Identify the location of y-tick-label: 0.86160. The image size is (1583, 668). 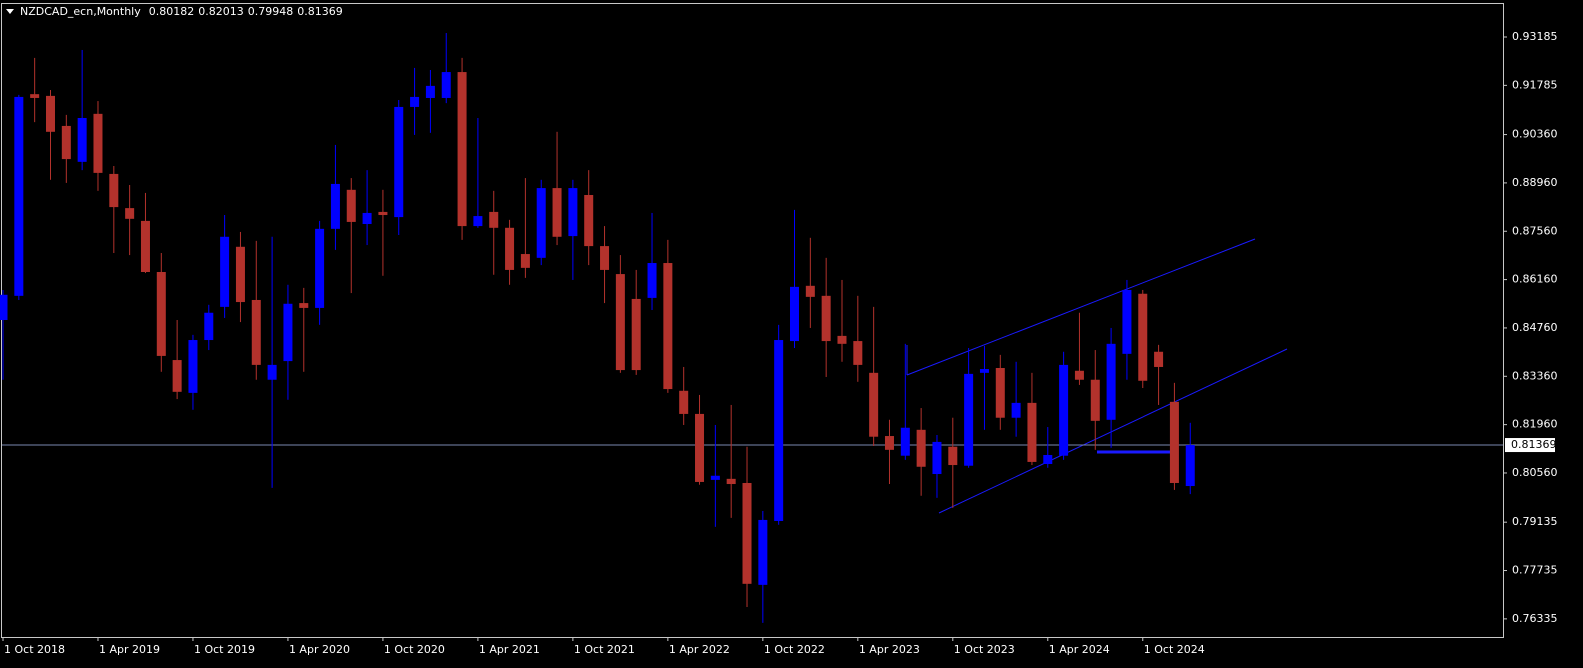
(1535, 279).